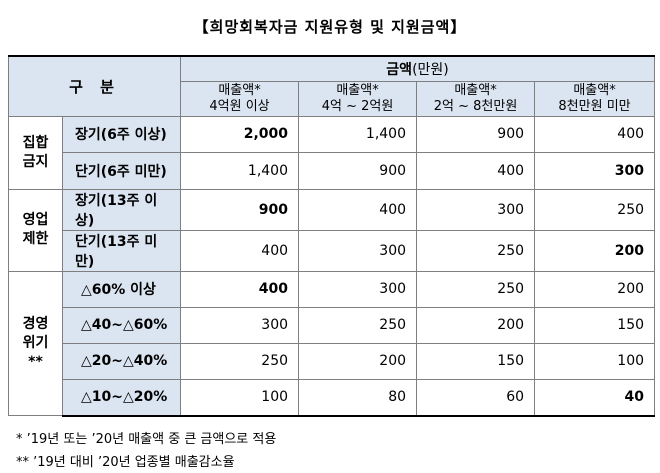 The width and height of the screenshot is (660, 473). What do you see at coordinates (121, 209) in the screenshot?
I see `row-label: 장기(13주 이상)` at bounding box center [121, 209].